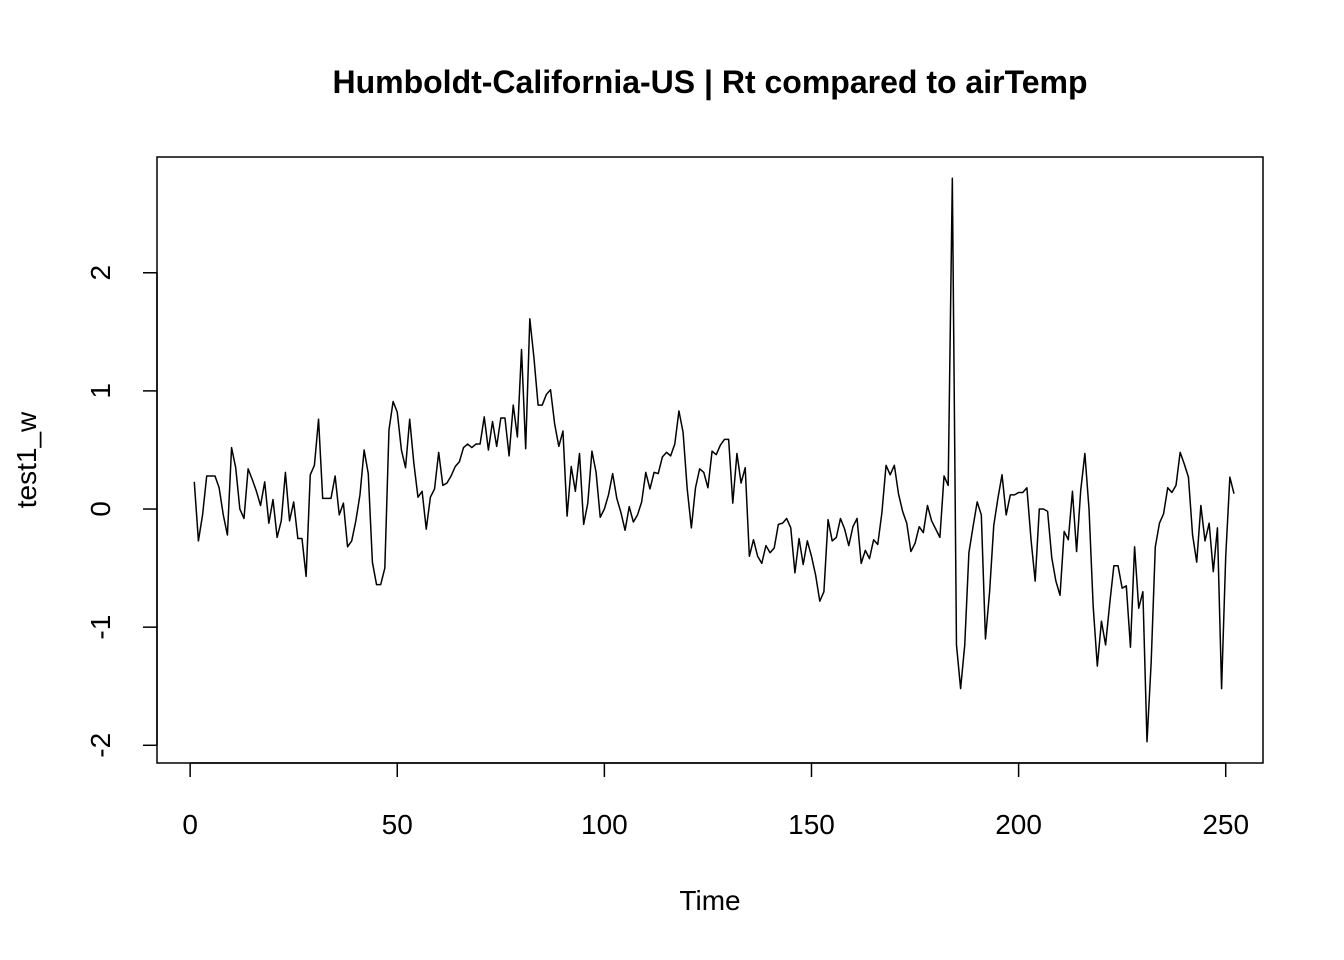 The height and width of the screenshot is (960, 1344). Describe the element at coordinates (190, 824) in the screenshot. I see `x-tick-label: 0` at that location.